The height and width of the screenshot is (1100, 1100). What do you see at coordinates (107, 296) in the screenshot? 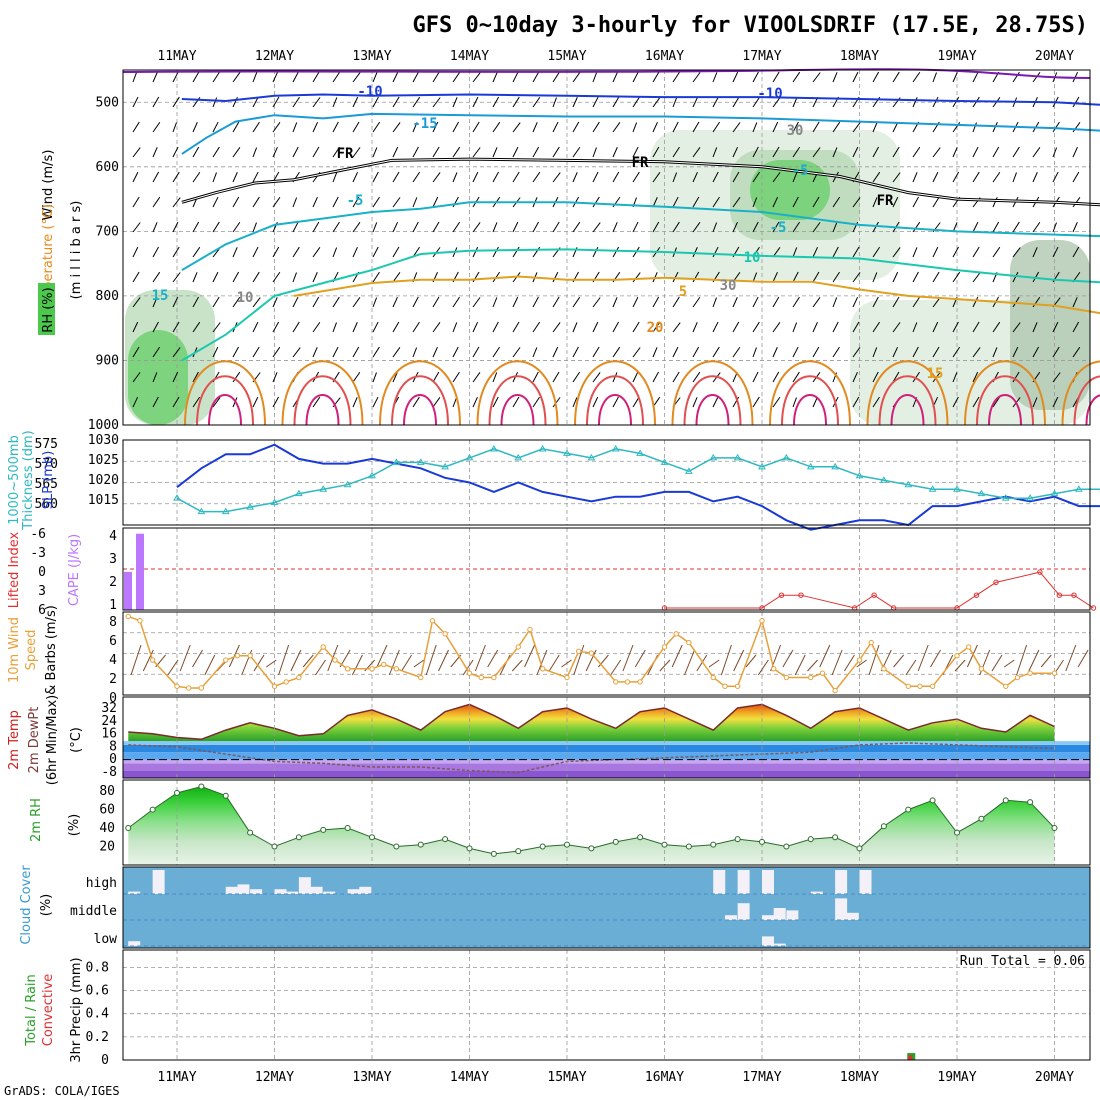
I see `y-tick-label: 800` at bounding box center [107, 296].